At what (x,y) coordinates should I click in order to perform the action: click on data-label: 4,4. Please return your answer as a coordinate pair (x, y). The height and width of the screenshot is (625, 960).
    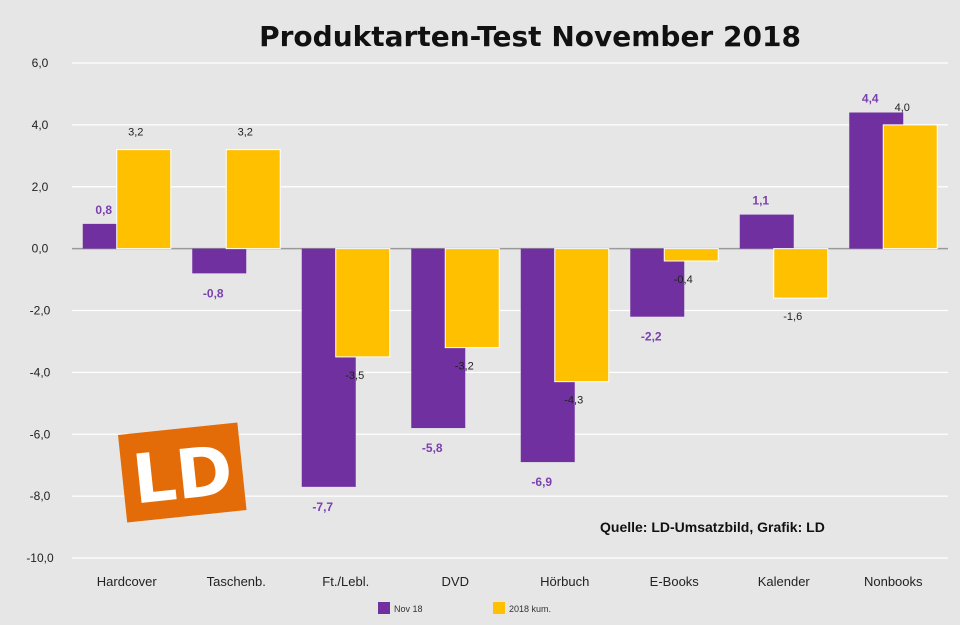
    Looking at the image, I should click on (870, 99).